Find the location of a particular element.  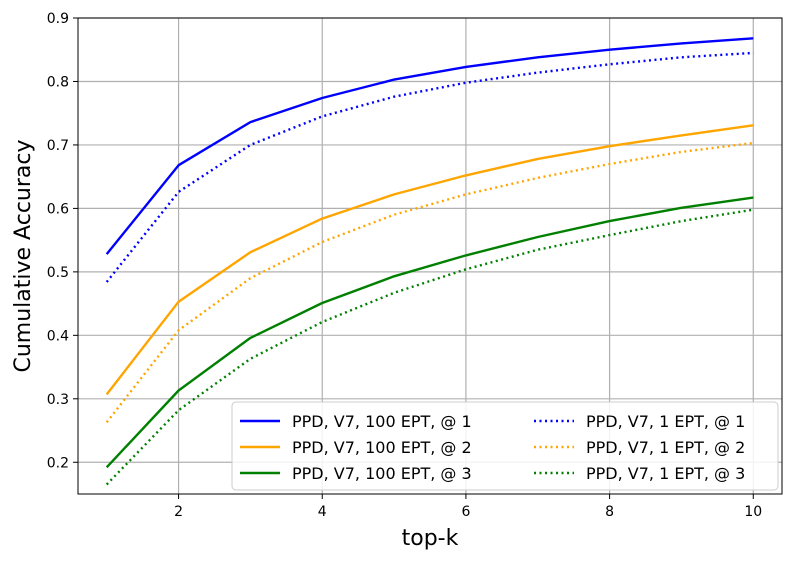

x-tick-label: 10 is located at coordinates (753, 512).